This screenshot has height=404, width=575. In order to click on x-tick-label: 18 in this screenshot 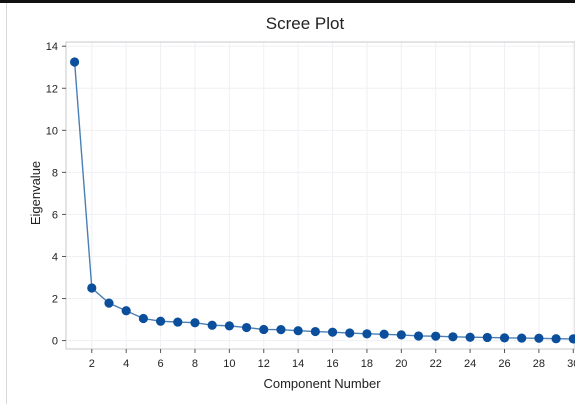, I will do `click(367, 364)`.